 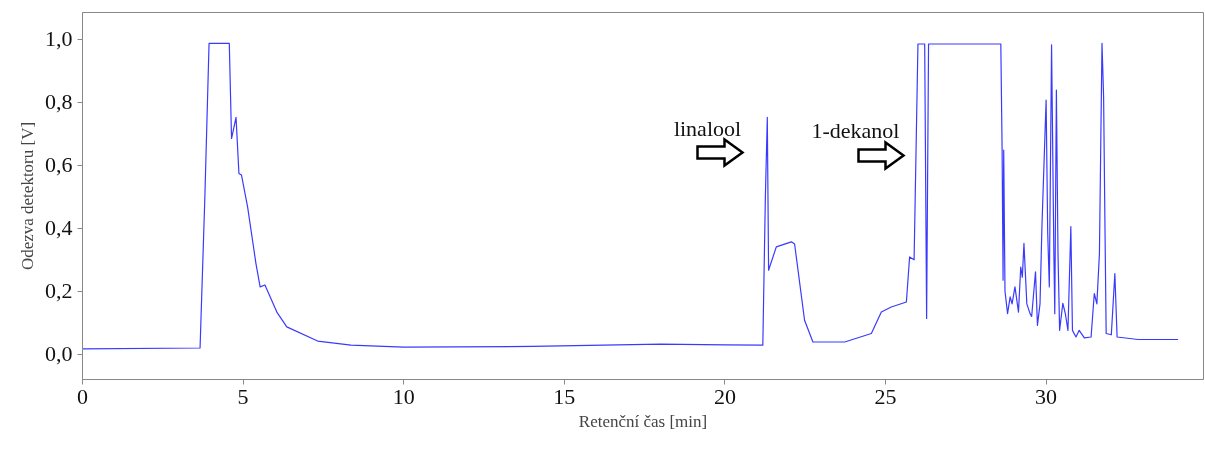 What do you see at coordinates (564, 396) in the screenshot?
I see `x-tick-label: 15` at bounding box center [564, 396].